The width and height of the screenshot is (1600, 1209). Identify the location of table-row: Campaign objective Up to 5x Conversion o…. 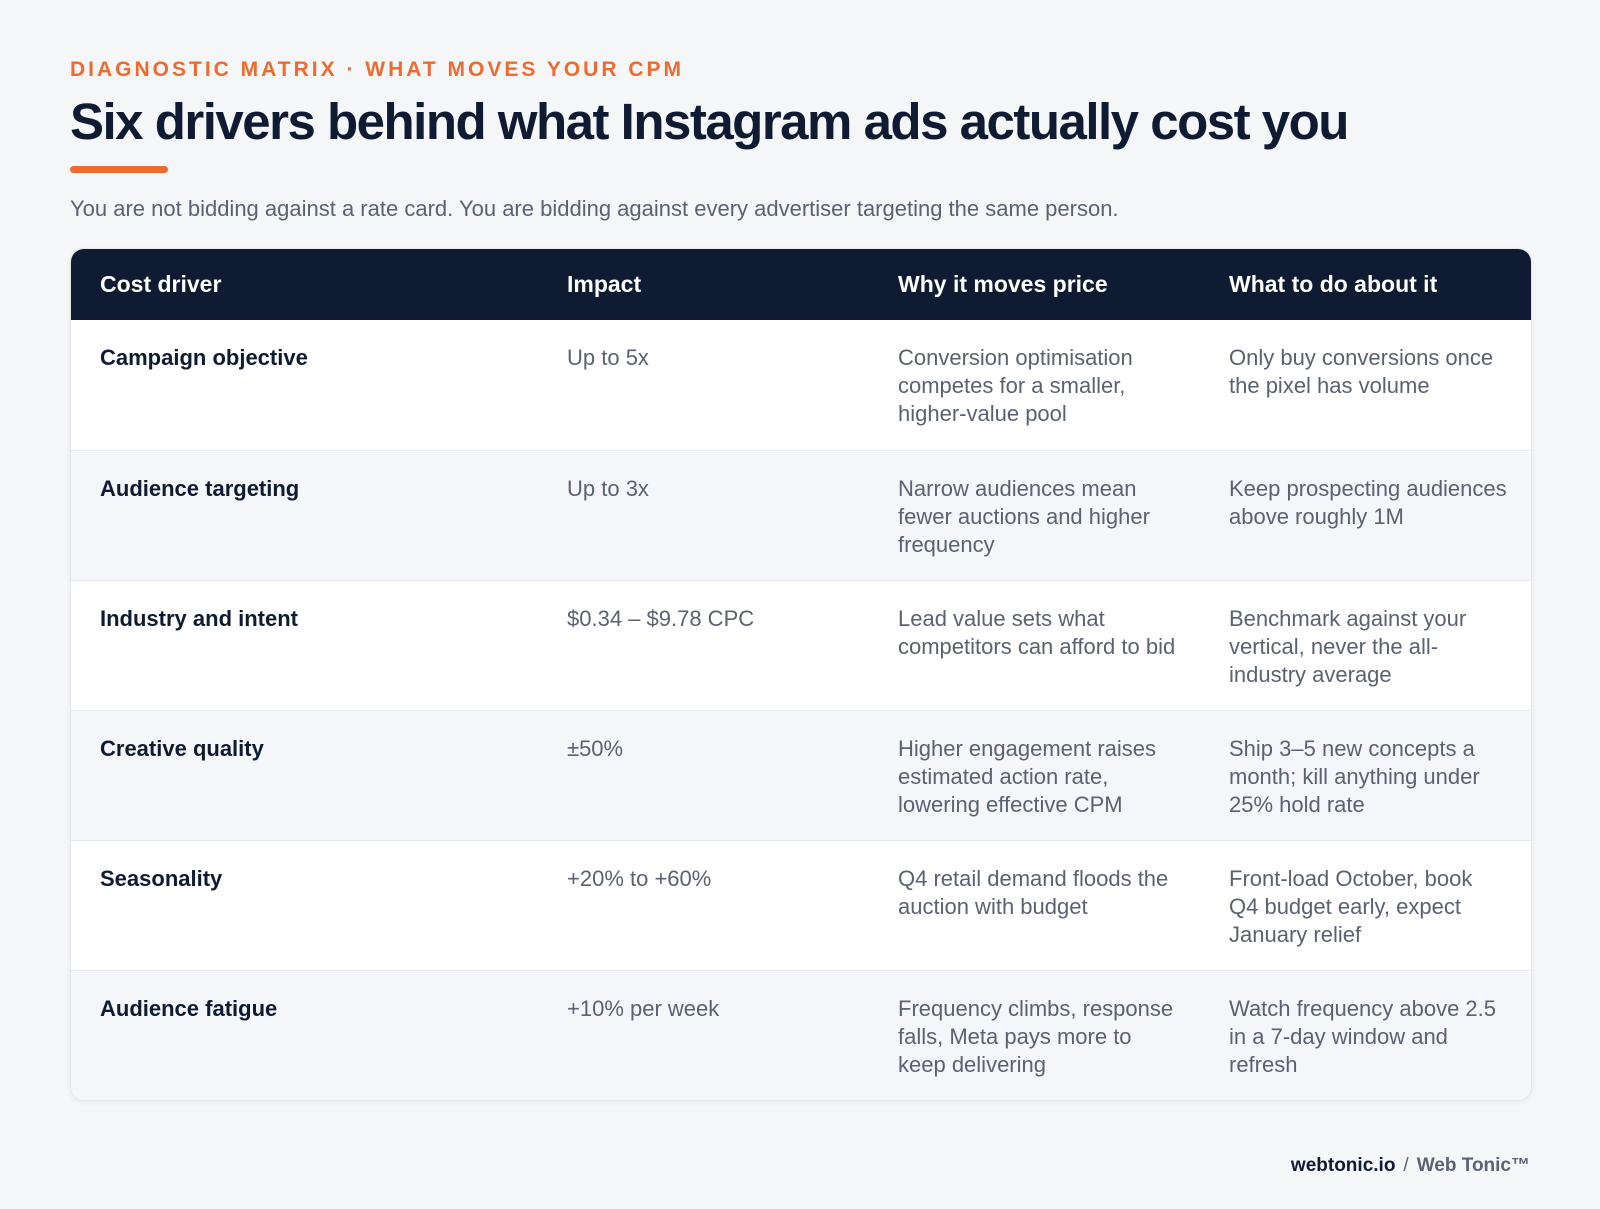
(801, 385).